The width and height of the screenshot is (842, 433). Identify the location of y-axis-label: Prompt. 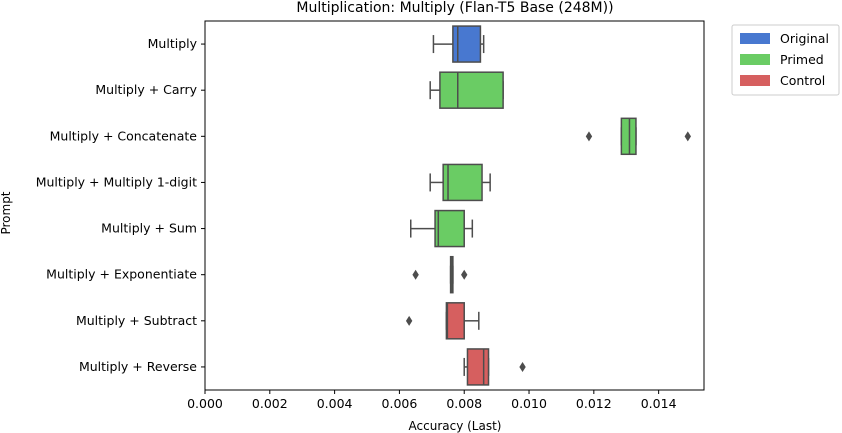
(6, 212).